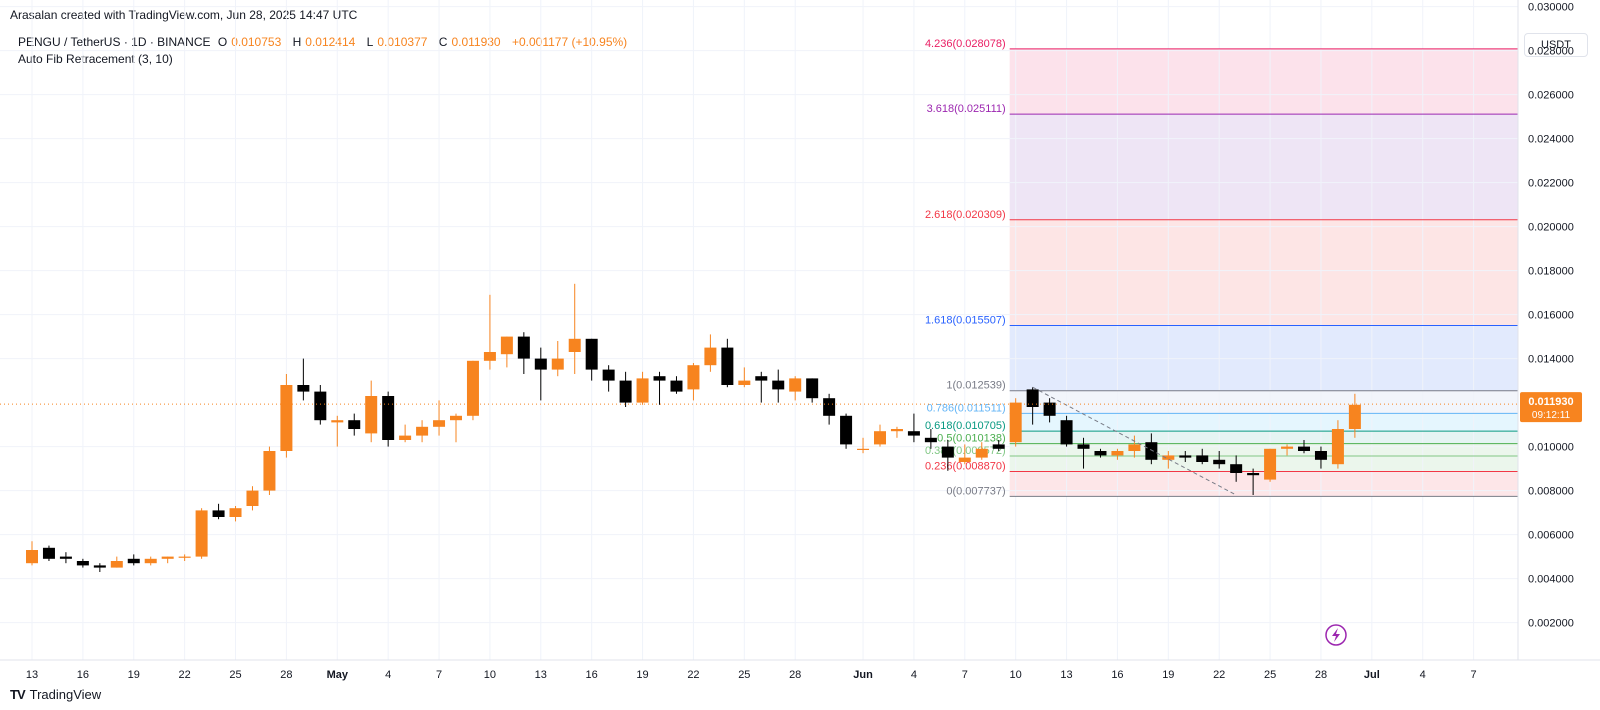 Image resolution: width=1600 pixels, height=710 pixels. I want to click on currency-button: USDT, so click(1556, 45).